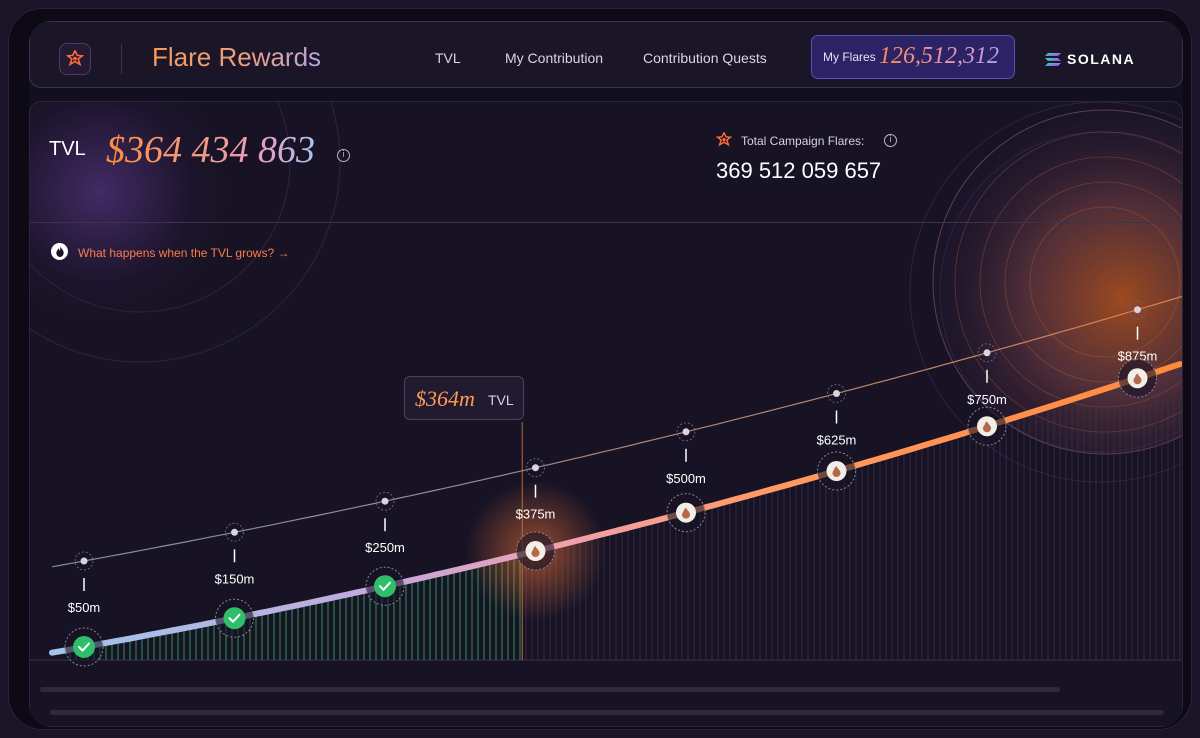 The width and height of the screenshot is (1200, 738). I want to click on tooltip-unit: TVL, so click(501, 400).